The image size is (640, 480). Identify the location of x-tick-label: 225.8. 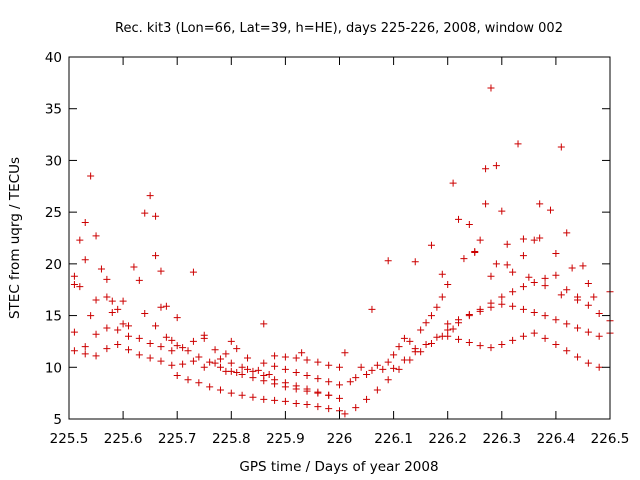
(231, 439).